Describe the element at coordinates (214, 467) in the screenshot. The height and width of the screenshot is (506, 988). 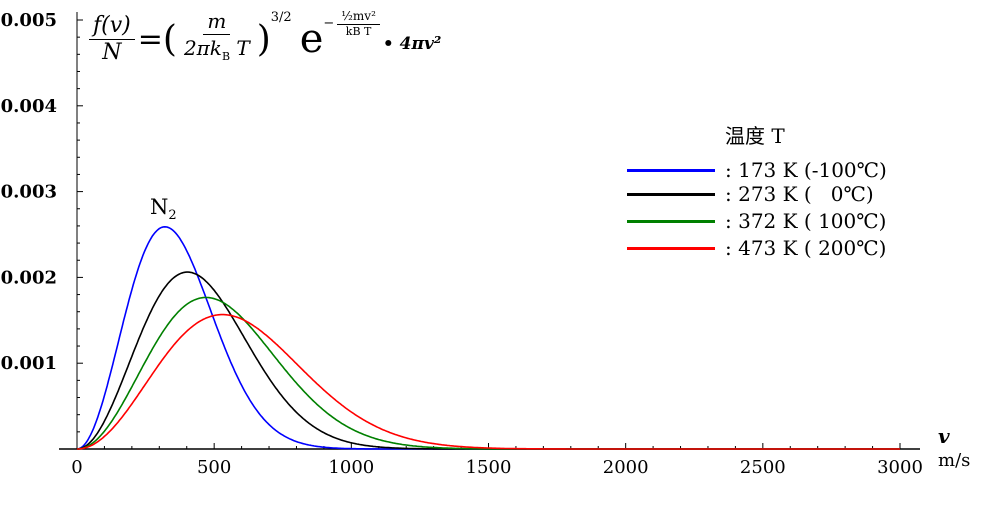
I see `x-tick-label: 500` at that location.